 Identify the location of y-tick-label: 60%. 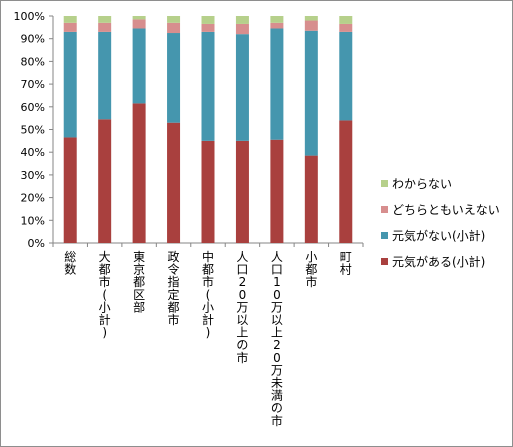
(33, 107).